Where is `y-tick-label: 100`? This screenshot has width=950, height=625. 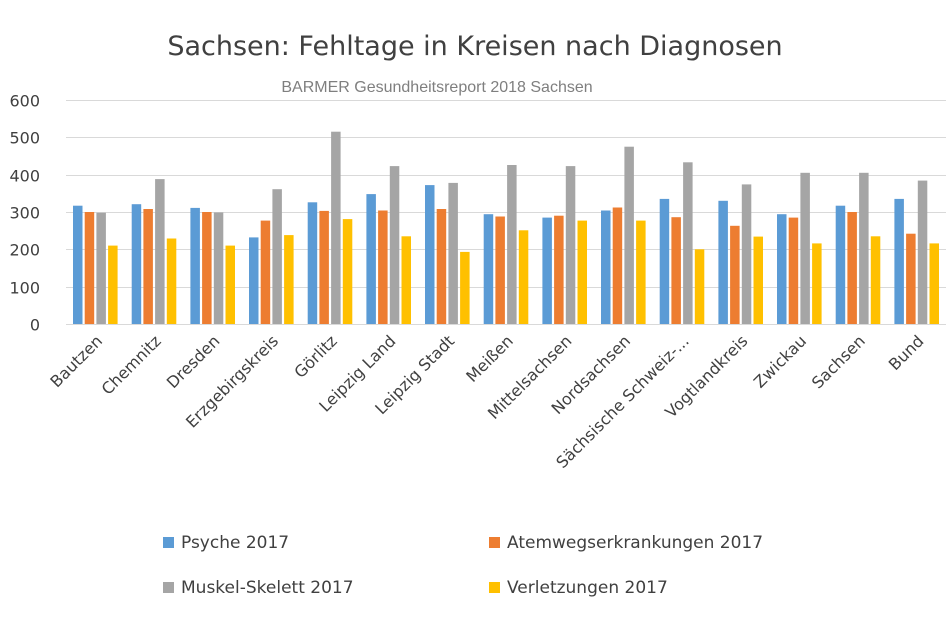
y-tick-label: 100 is located at coordinates (24, 288).